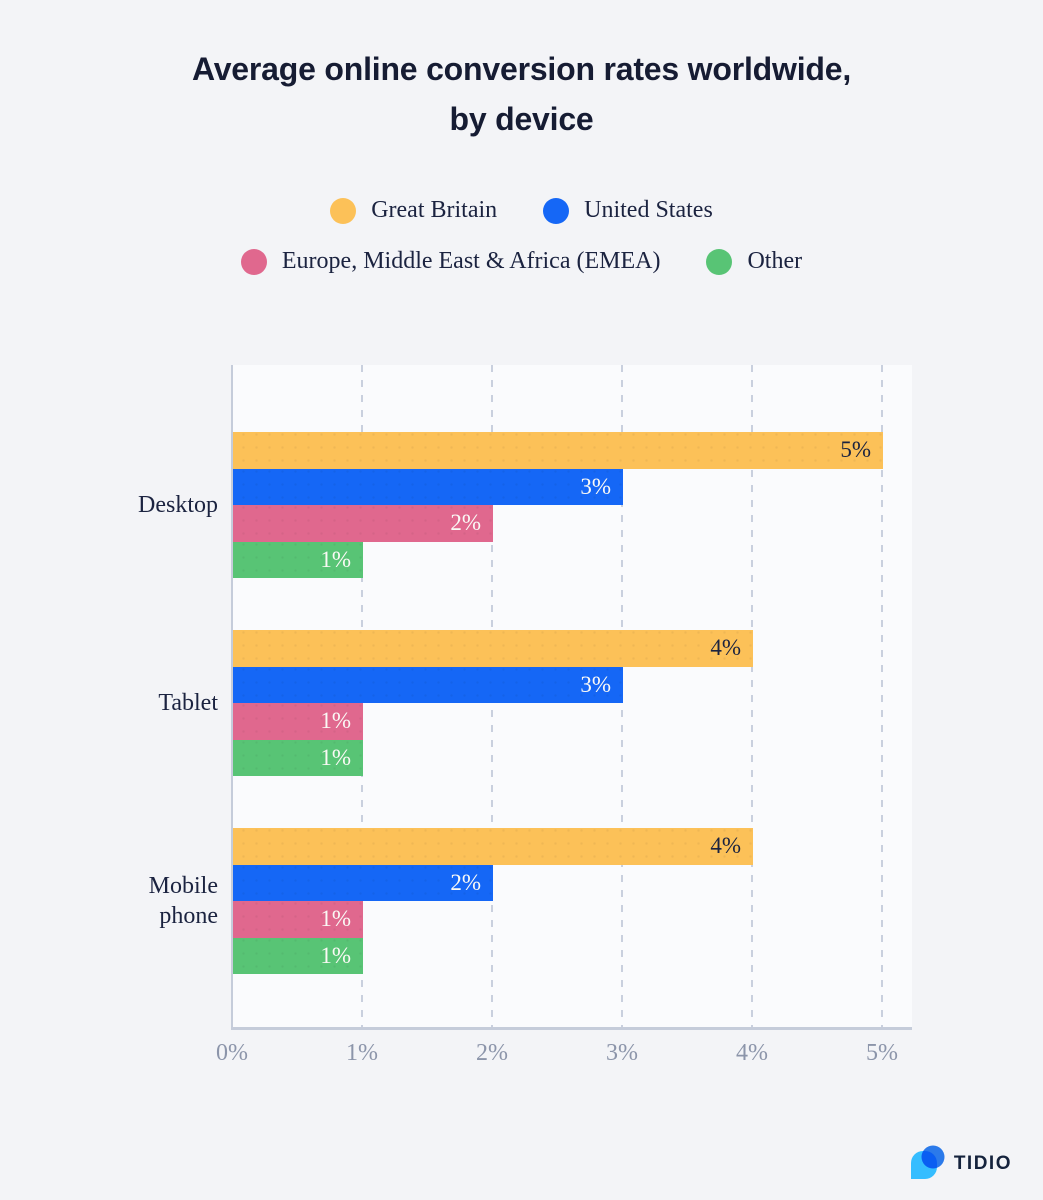 Image resolution: width=1043 pixels, height=1200 pixels. I want to click on bar-tablet-great-britain: 4%, so click(493, 648).